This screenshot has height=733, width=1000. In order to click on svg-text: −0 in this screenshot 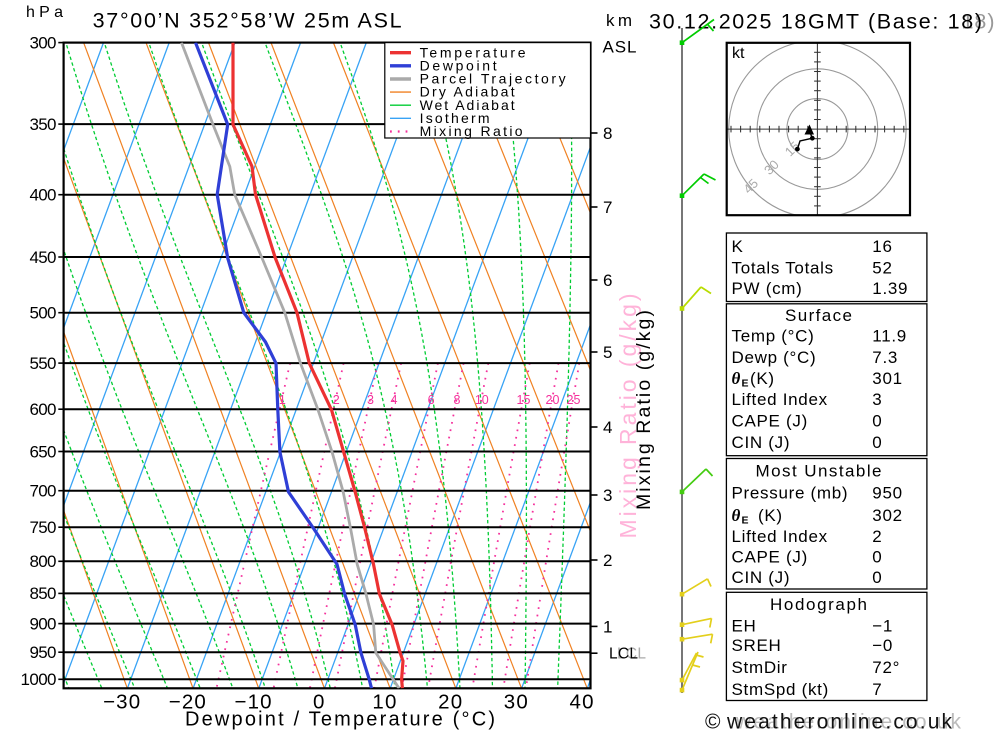, I will do `click(882, 645)`.